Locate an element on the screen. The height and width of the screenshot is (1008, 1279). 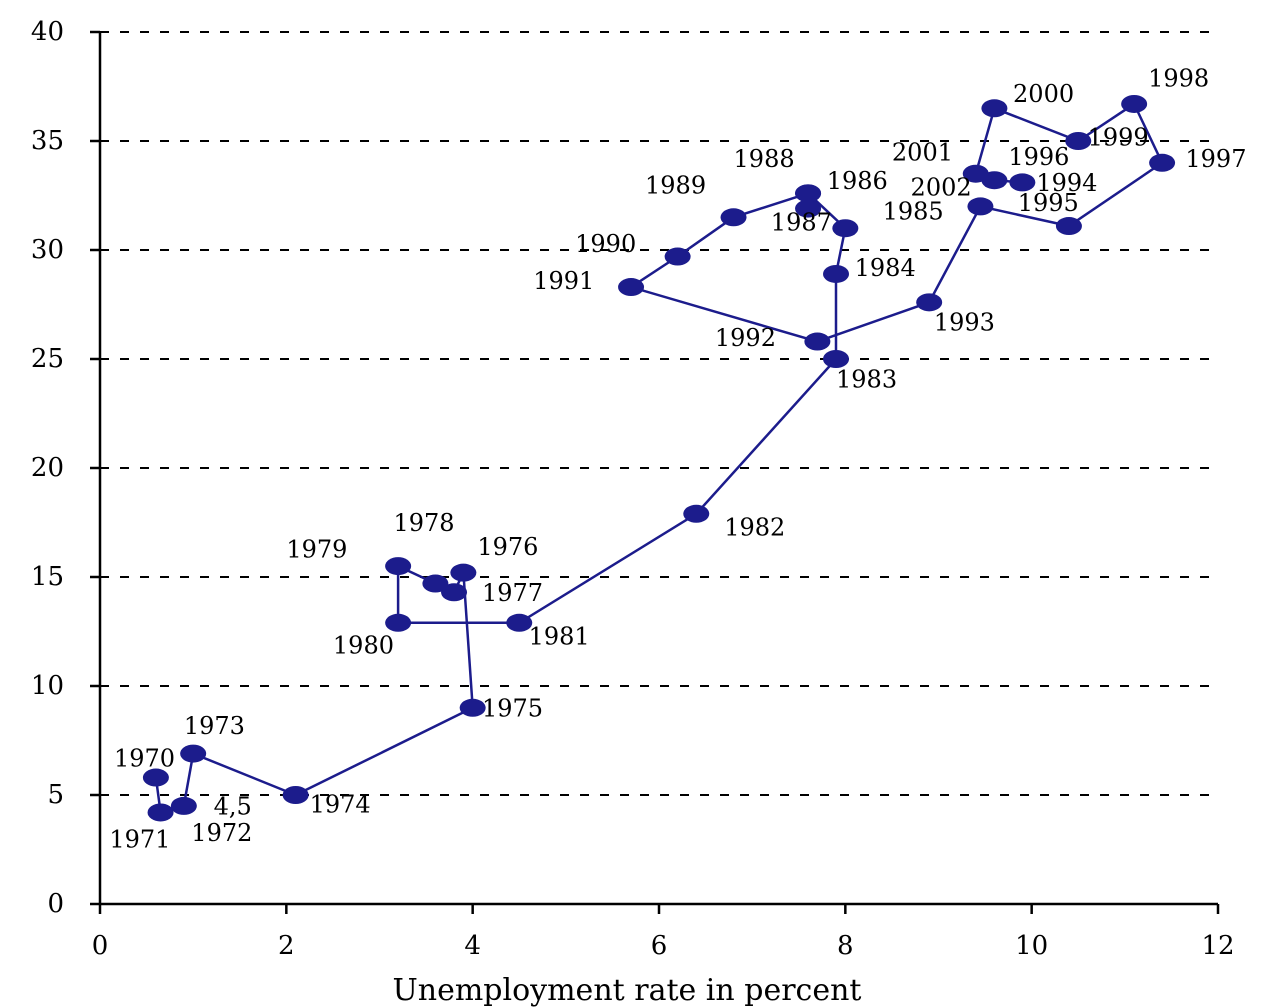
point-1979 is located at coordinates (398, 566).